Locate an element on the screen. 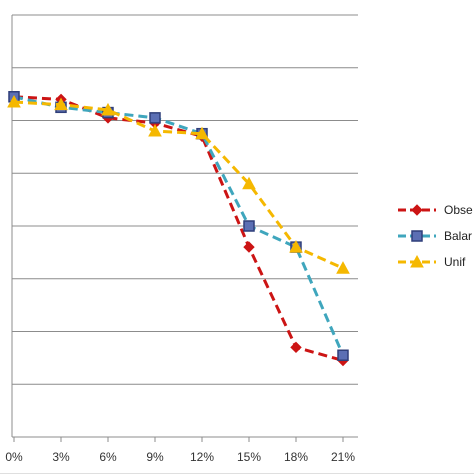 The height and width of the screenshot is (474, 474). x-tick-label: 9% is located at coordinates (155, 457).